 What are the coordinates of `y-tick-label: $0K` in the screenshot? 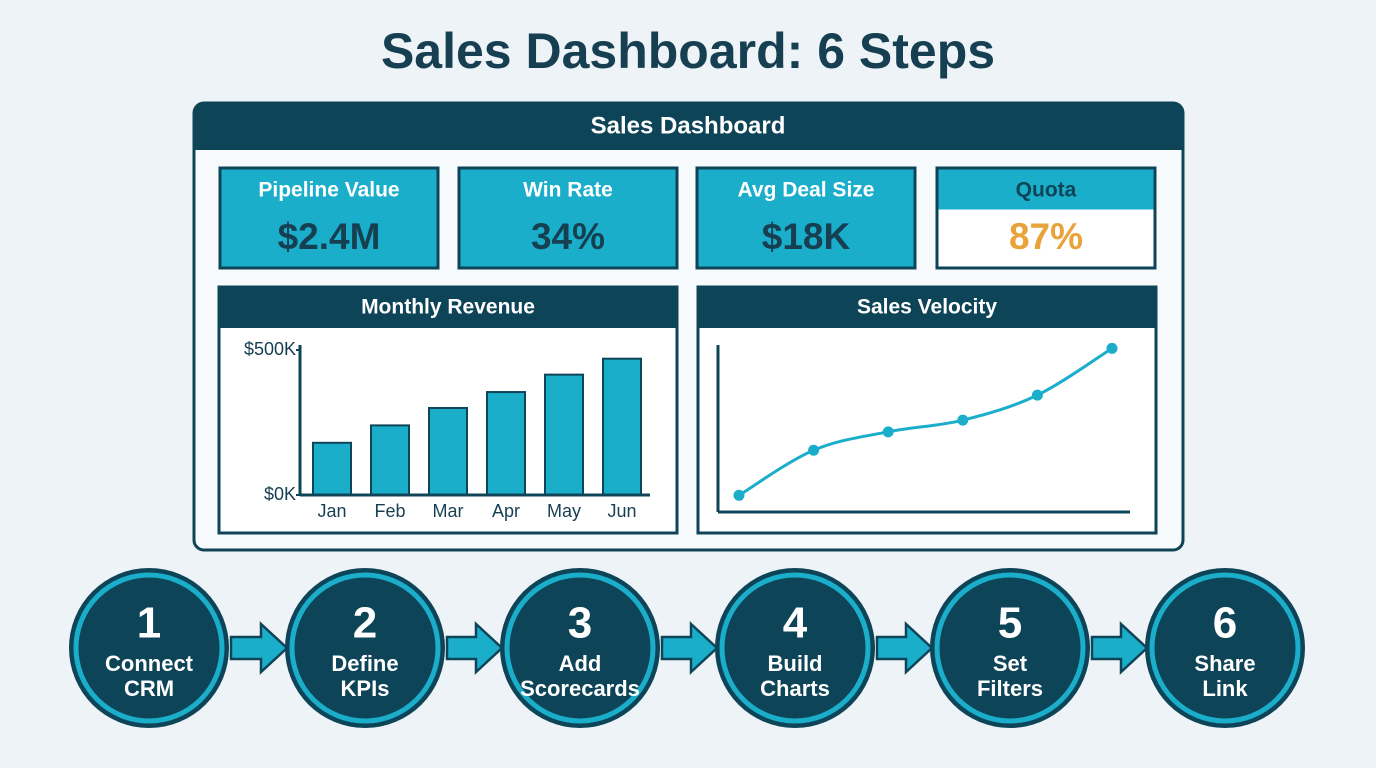 It's located at (280, 494).